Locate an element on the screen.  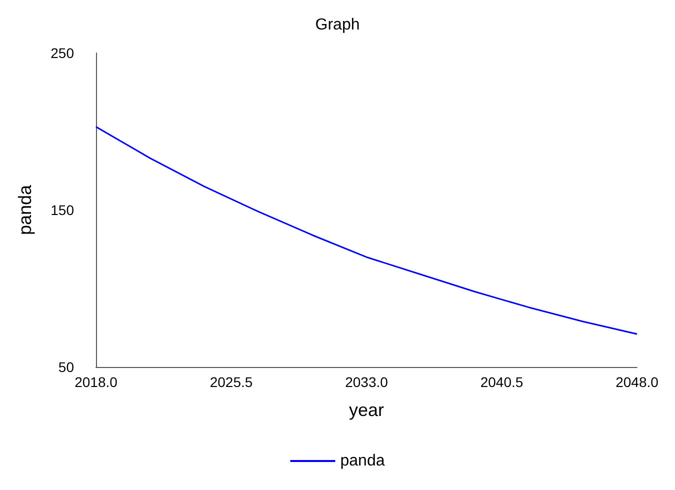
x-tick-label: 2048.0 is located at coordinates (637, 382).